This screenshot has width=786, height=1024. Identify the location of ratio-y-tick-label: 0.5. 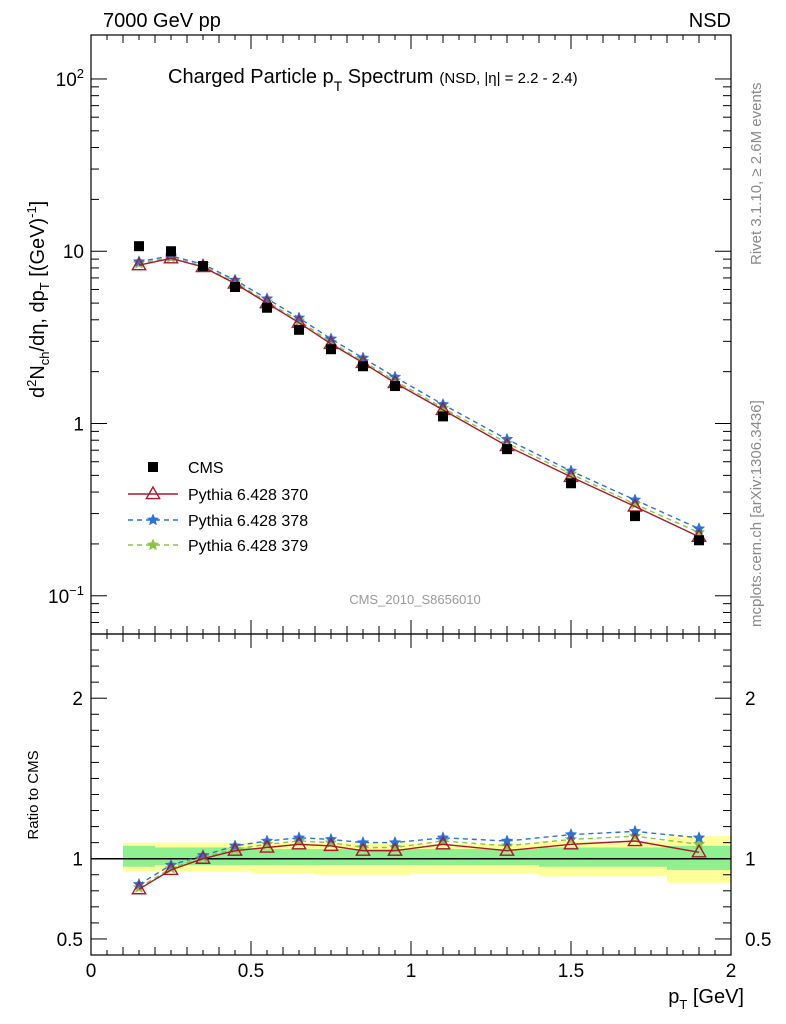
(70, 940).